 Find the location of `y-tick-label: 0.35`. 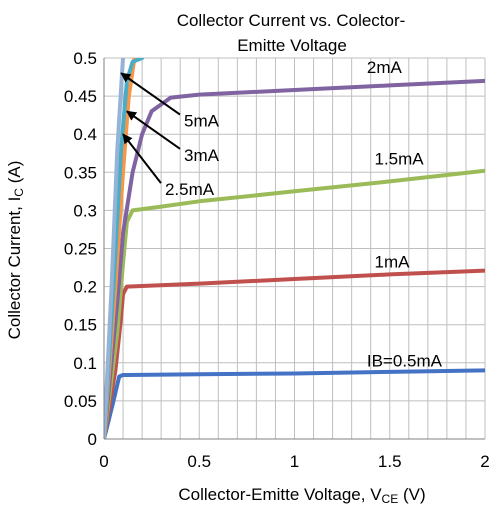

y-tick-label: 0.35 is located at coordinates (80, 172).